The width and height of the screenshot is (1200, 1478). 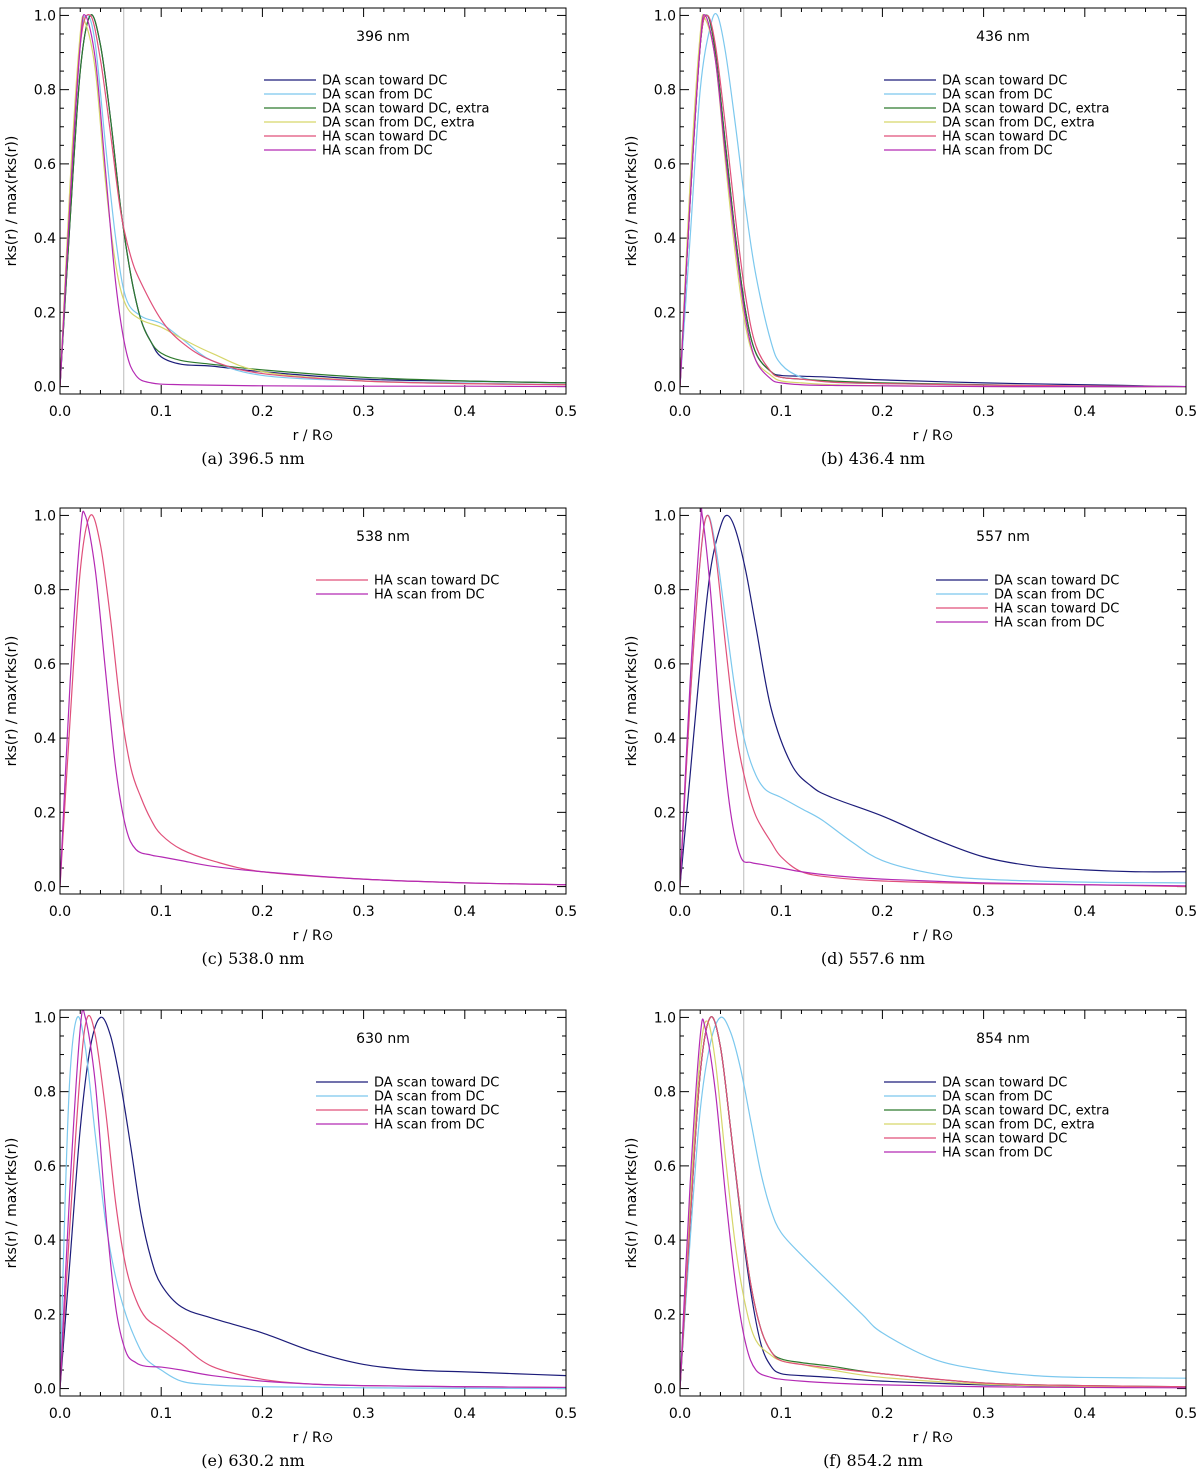 I want to click on legend-label: DA scan toward DC, extra, so click(x=405, y=109).